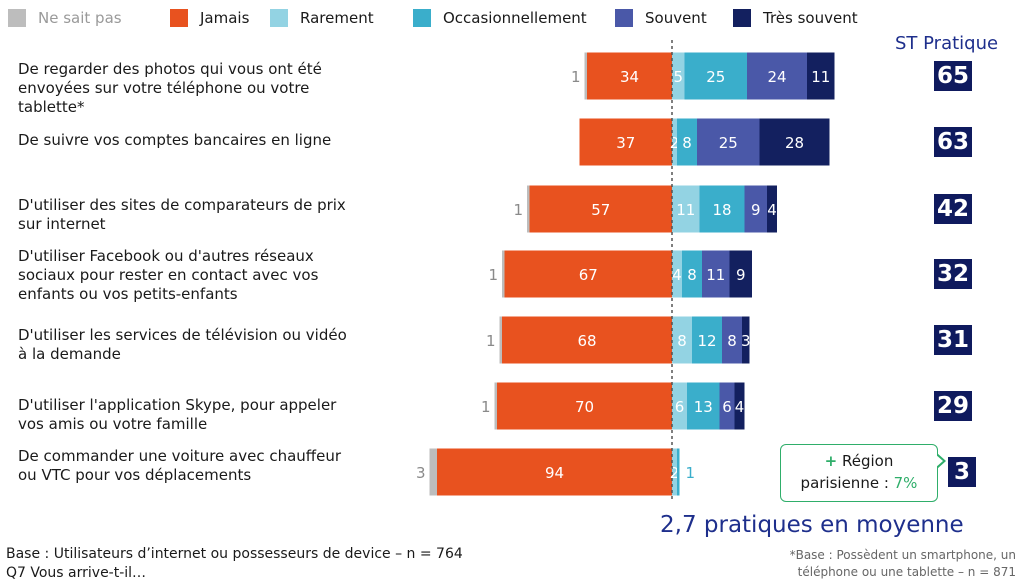  Describe the element at coordinates (953, 142) in the screenshot. I see `st-pratique-value: 63` at that location.